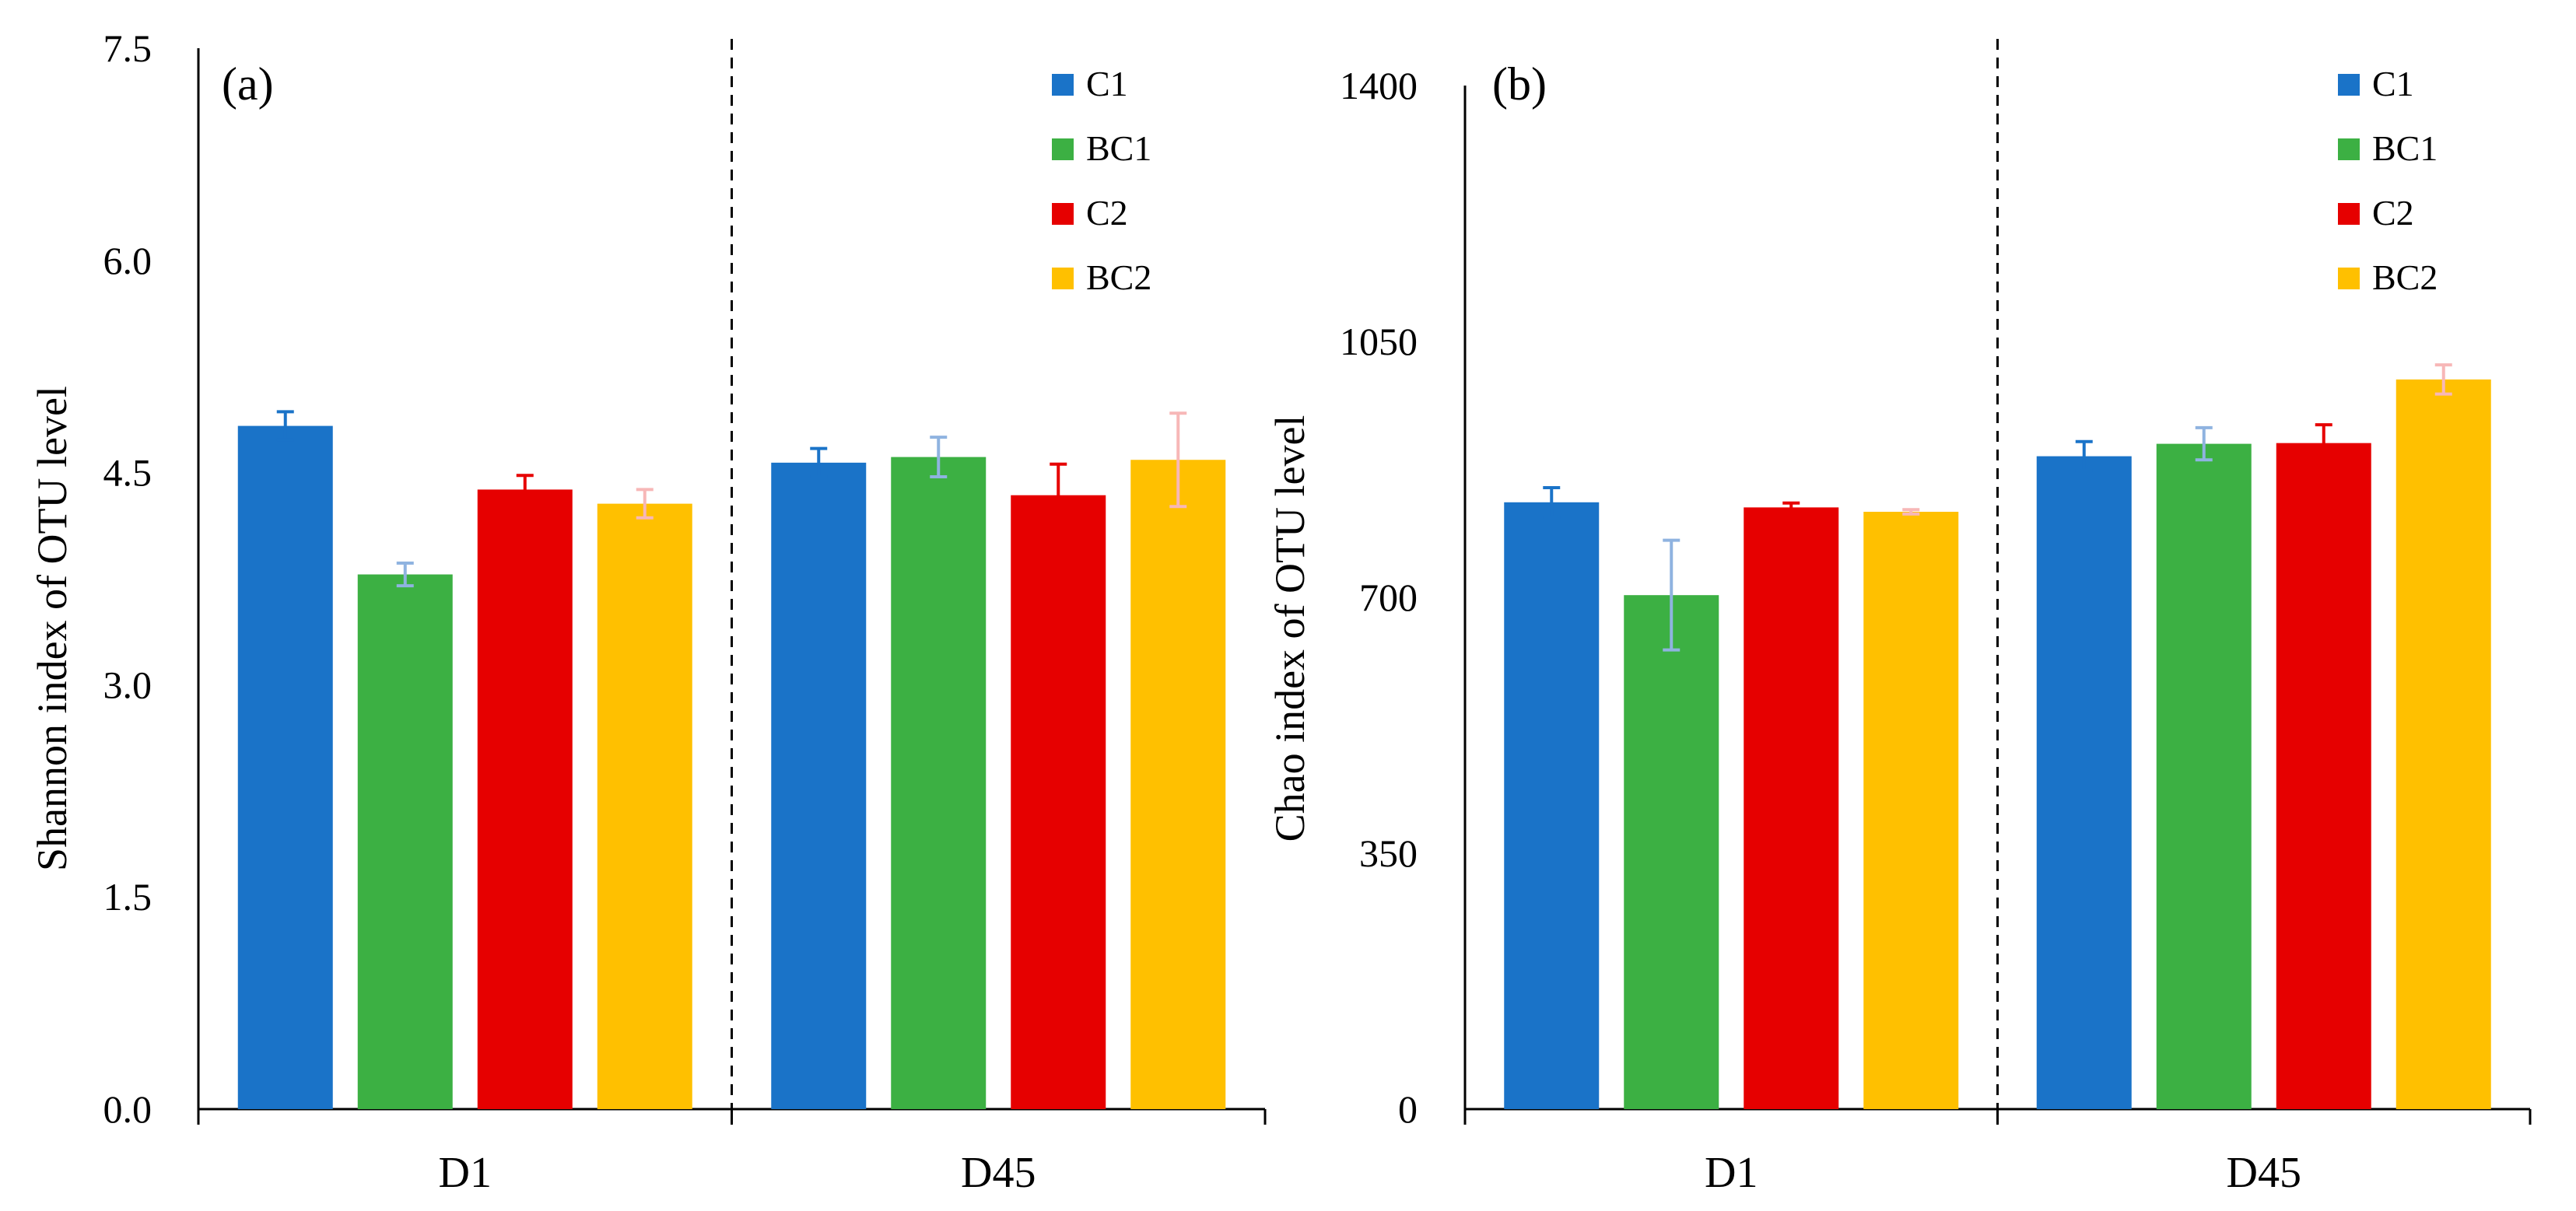 This screenshot has height=1211, width=2576. Describe the element at coordinates (1389, 598) in the screenshot. I see `y-tick-label: 700` at that location.